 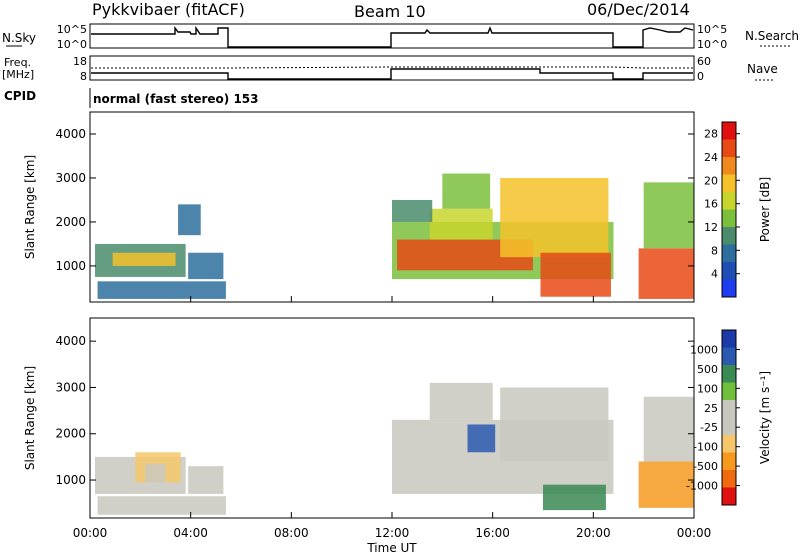 What do you see at coordinates (72, 44) in the screenshot?
I see `nsky-tick-bottom: 10^0` at bounding box center [72, 44].